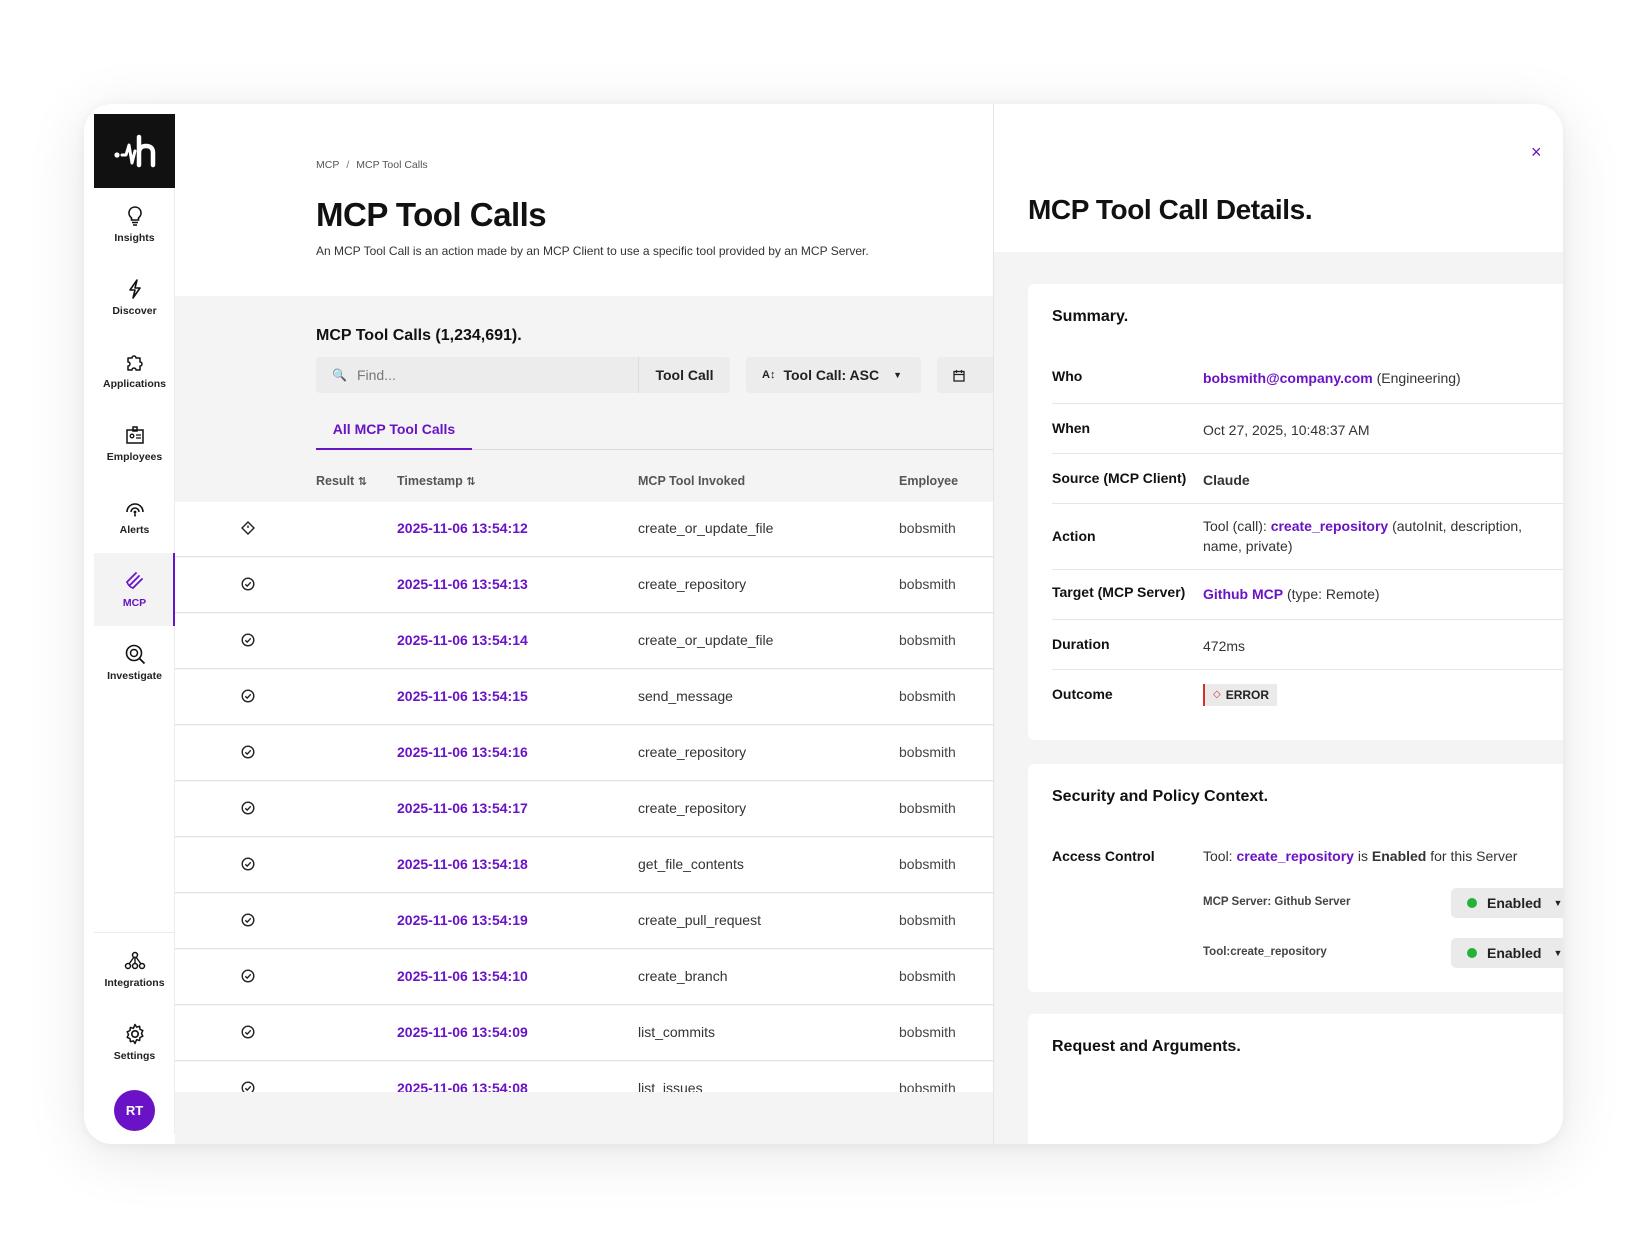 Image resolution: width=1640 pixels, height=1244 pixels. Describe the element at coordinates (134, 151) in the screenshot. I see `brand-logo` at that location.